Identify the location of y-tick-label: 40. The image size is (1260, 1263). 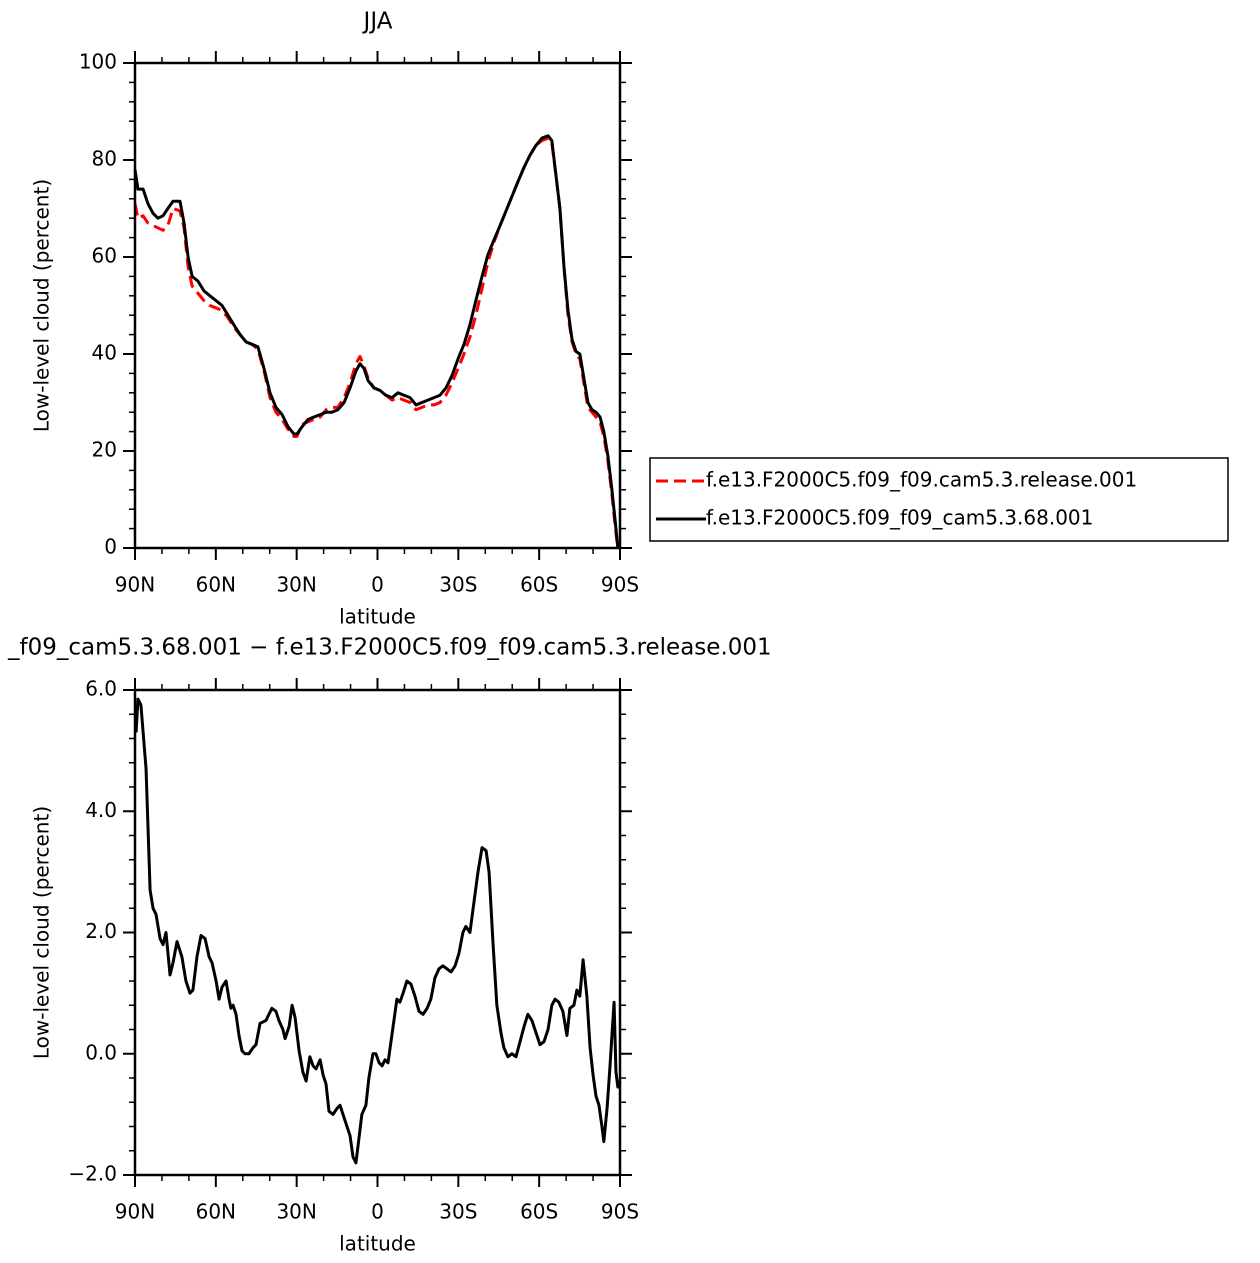
(104, 353).